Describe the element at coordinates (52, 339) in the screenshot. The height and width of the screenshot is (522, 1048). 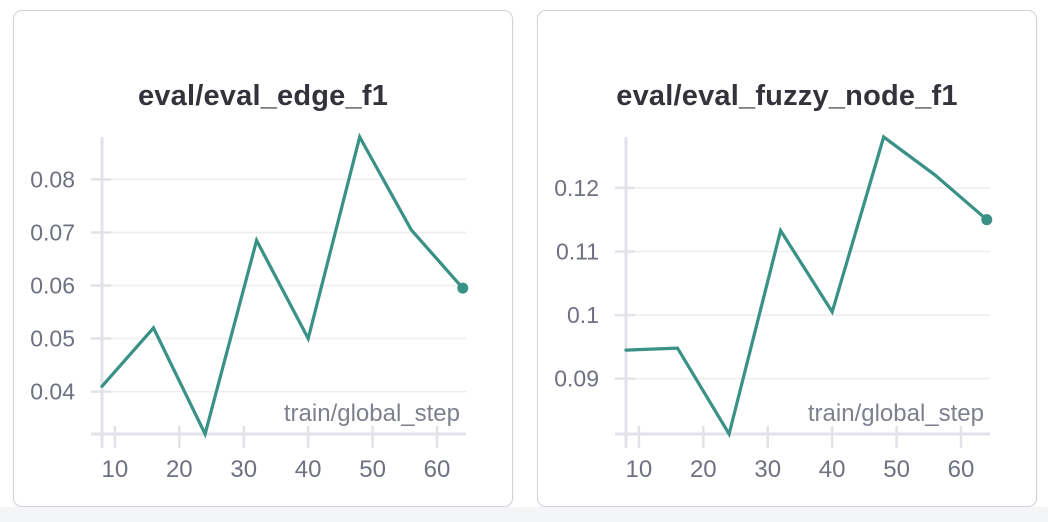
I see `y-tick-label: 0.05` at that location.